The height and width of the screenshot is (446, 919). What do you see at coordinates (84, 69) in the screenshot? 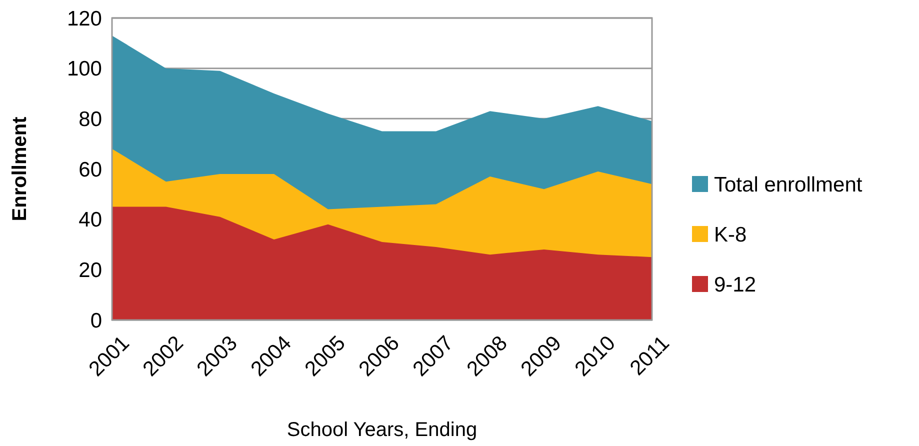
I see `y-tick-label: 100` at bounding box center [84, 69].